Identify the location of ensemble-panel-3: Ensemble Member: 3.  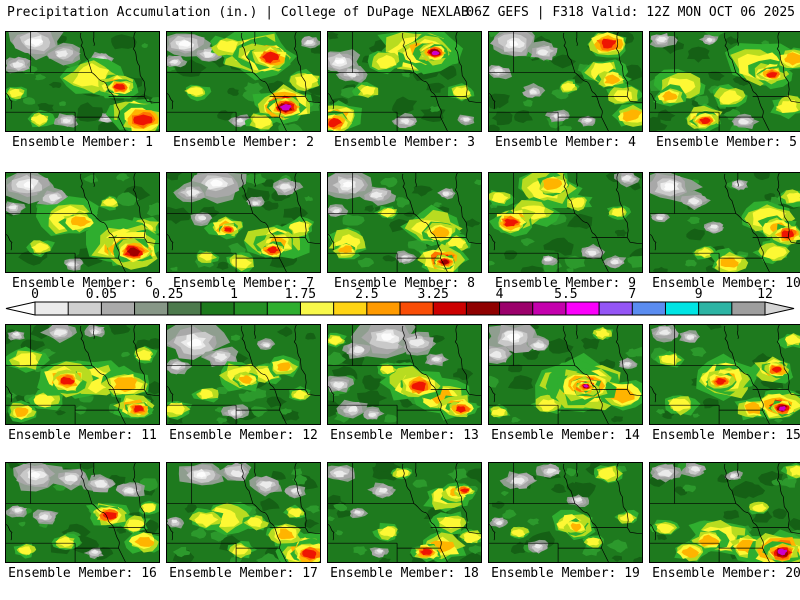
(404, 90).